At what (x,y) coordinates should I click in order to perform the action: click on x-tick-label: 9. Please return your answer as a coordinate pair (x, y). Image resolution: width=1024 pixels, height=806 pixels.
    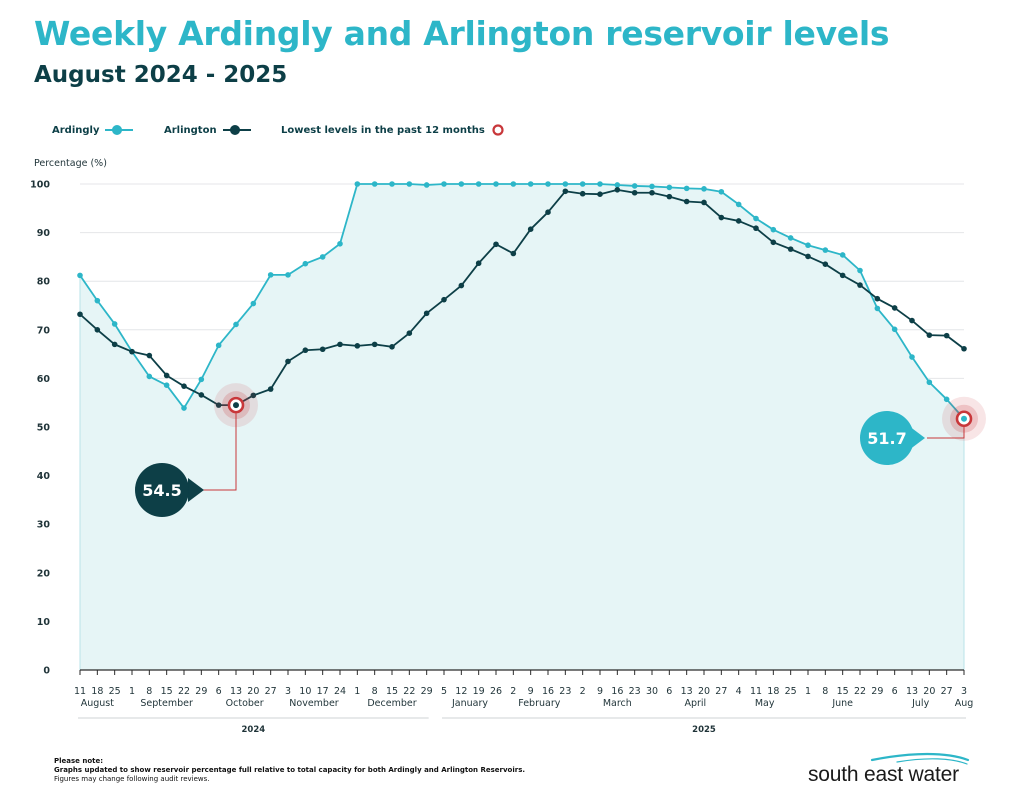
    Looking at the image, I should click on (531, 691).